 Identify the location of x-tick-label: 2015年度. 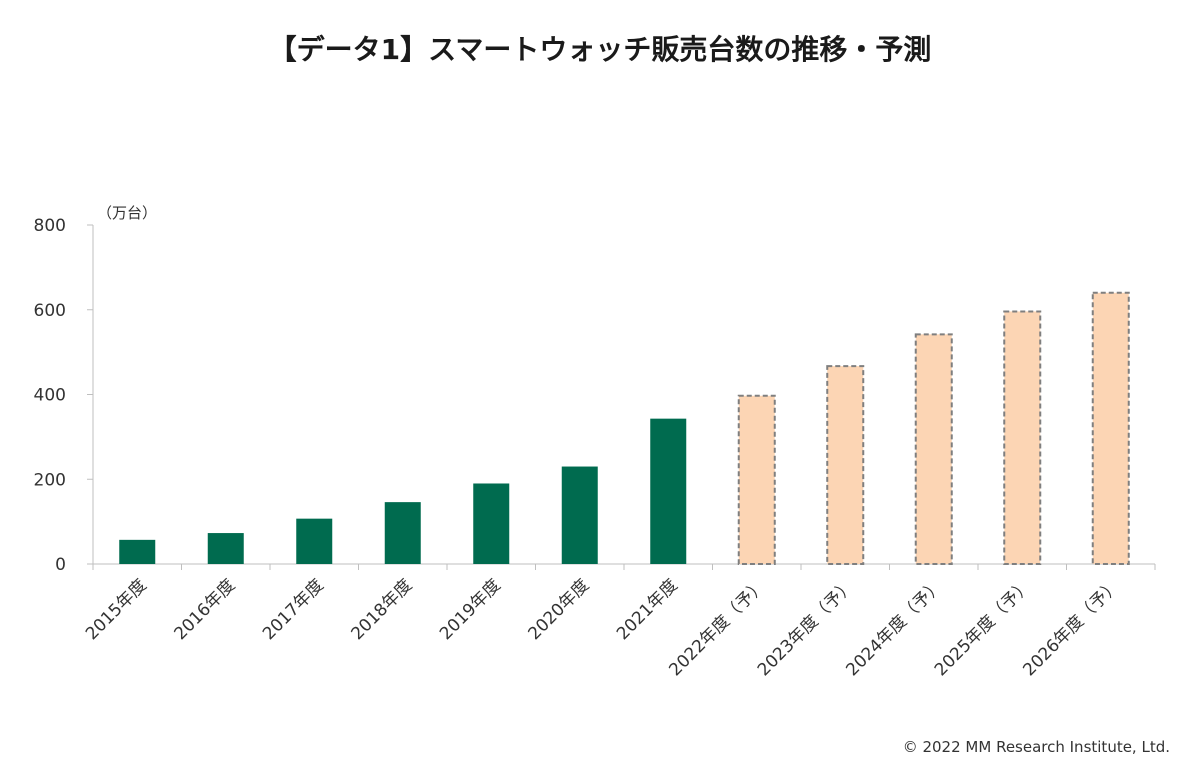
(116, 609).